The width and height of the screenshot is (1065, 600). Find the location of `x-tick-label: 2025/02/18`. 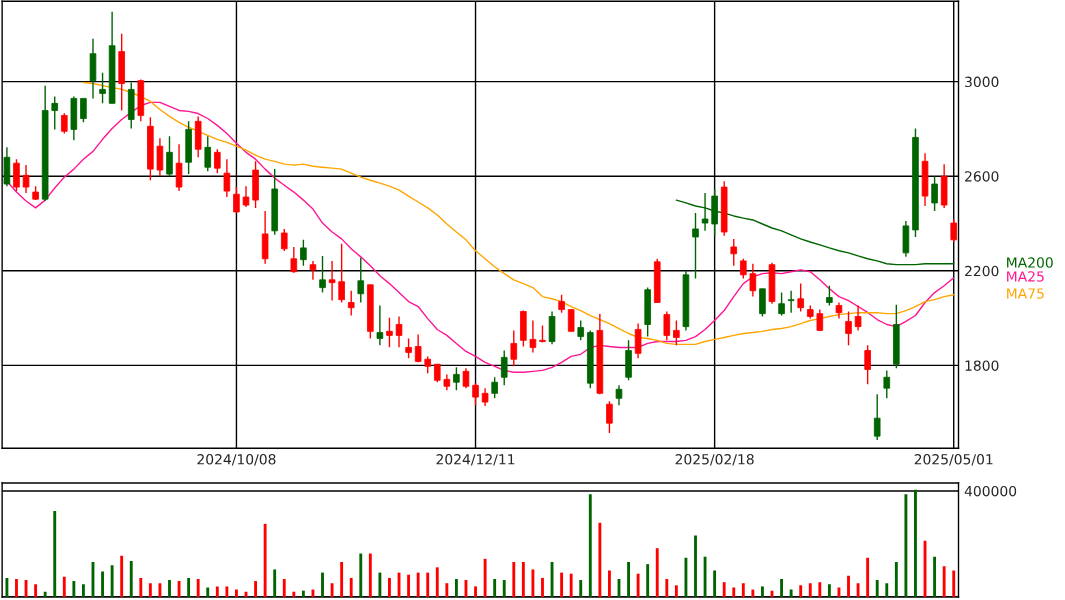

x-tick-label: 2025/02/18 is located at coordinates (714, 460).